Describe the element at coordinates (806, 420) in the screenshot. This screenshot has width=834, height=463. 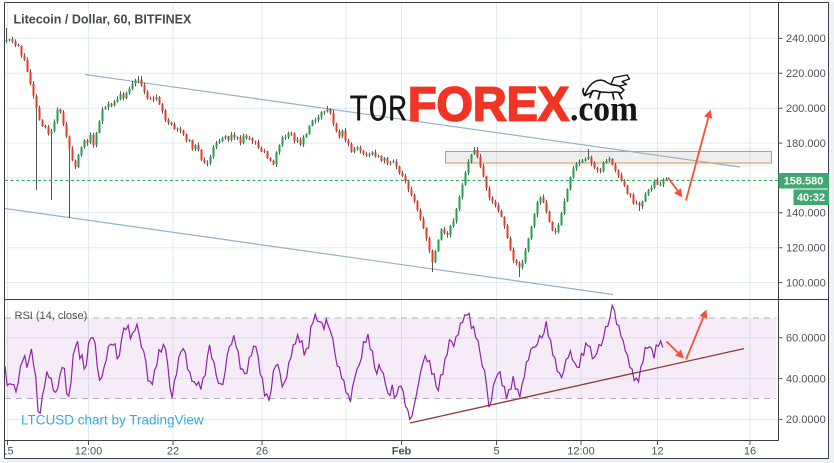
I see `svg-text: 20.0000` at that location.